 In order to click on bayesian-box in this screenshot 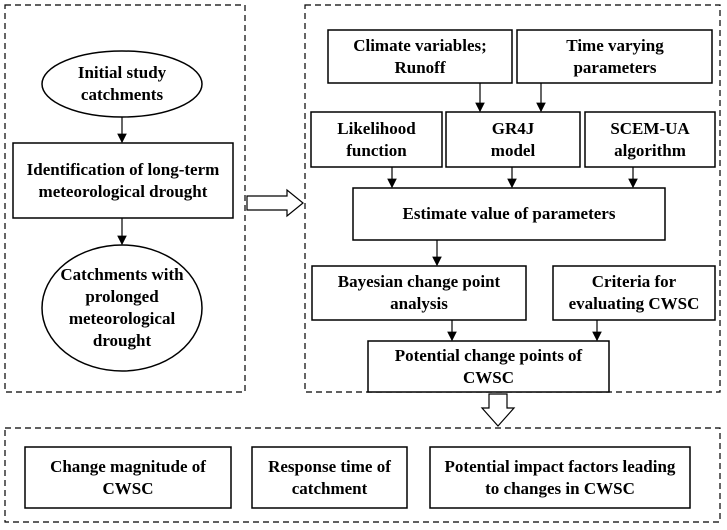, I will do `click(419, 293)`.